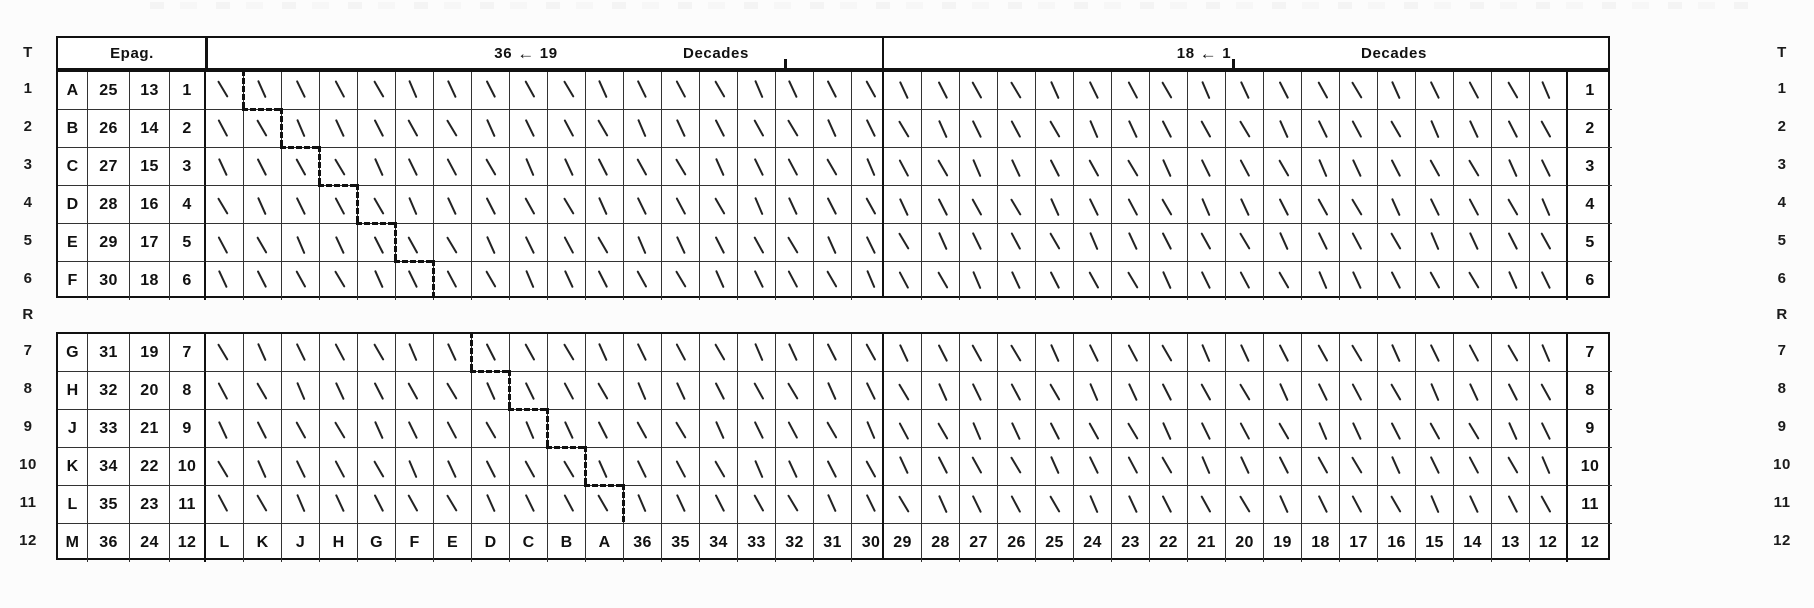  Describe the element at coordinates (979, 429) in the screenshot. I see `right-tally-cell-r9-c3` at that location.